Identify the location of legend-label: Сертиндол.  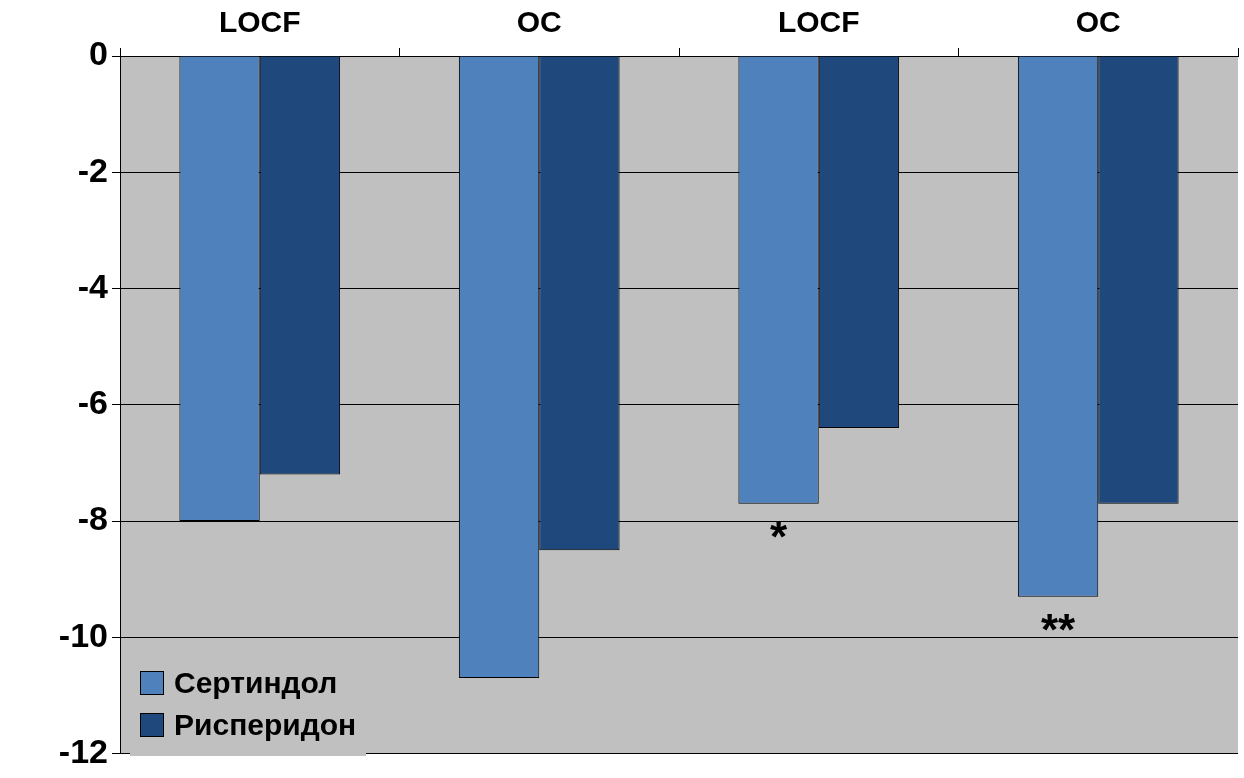
(256, 683).